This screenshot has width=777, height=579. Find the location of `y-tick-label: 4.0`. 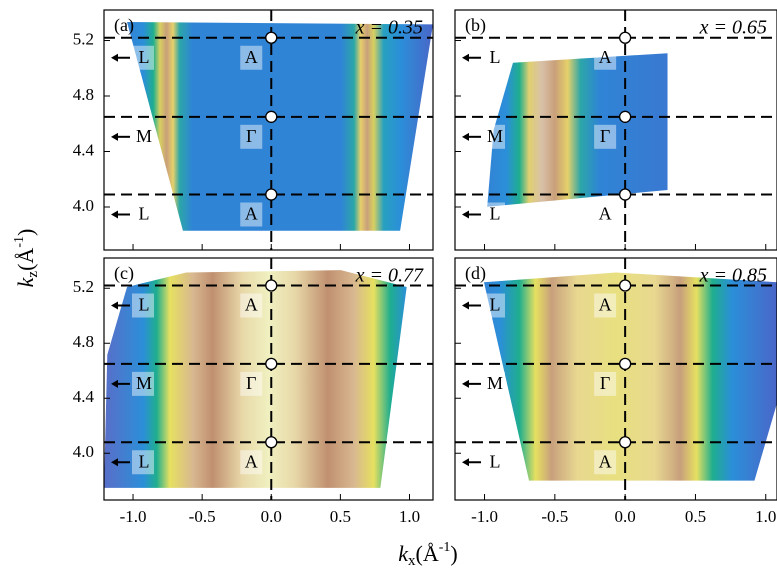

y-tick-label: 4.0 is located at coordinates (83, 451).